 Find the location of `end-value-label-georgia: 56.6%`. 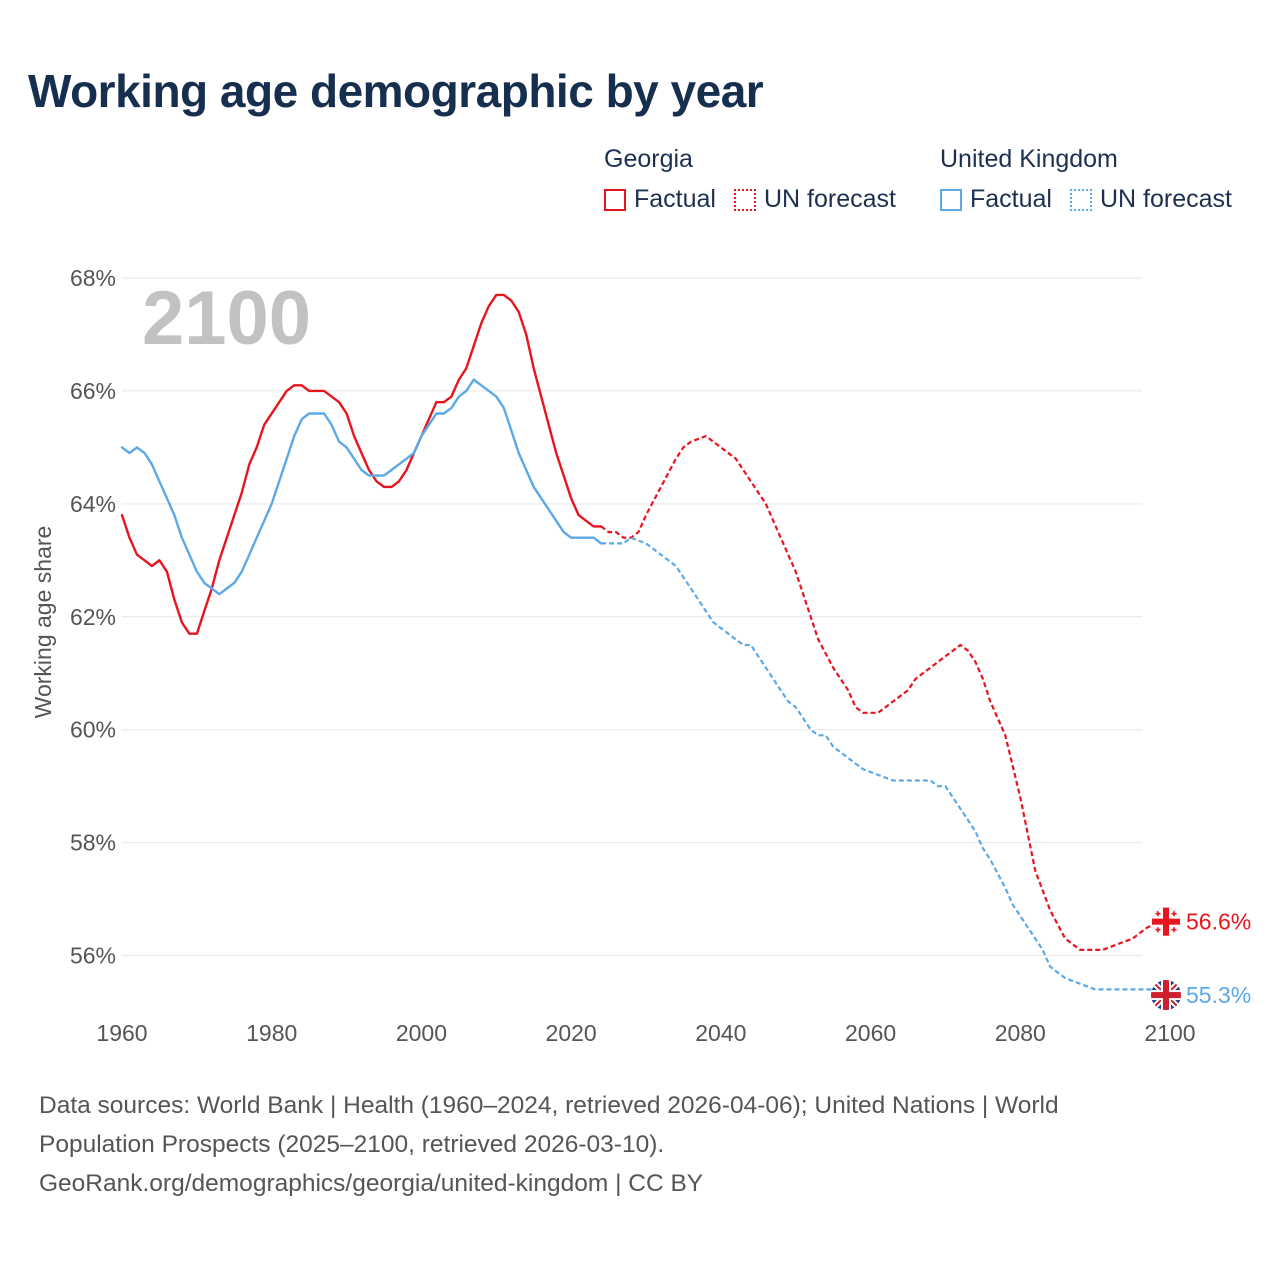

end-value-label-georgia: 56.6% is located at coordinates (1218, 922).